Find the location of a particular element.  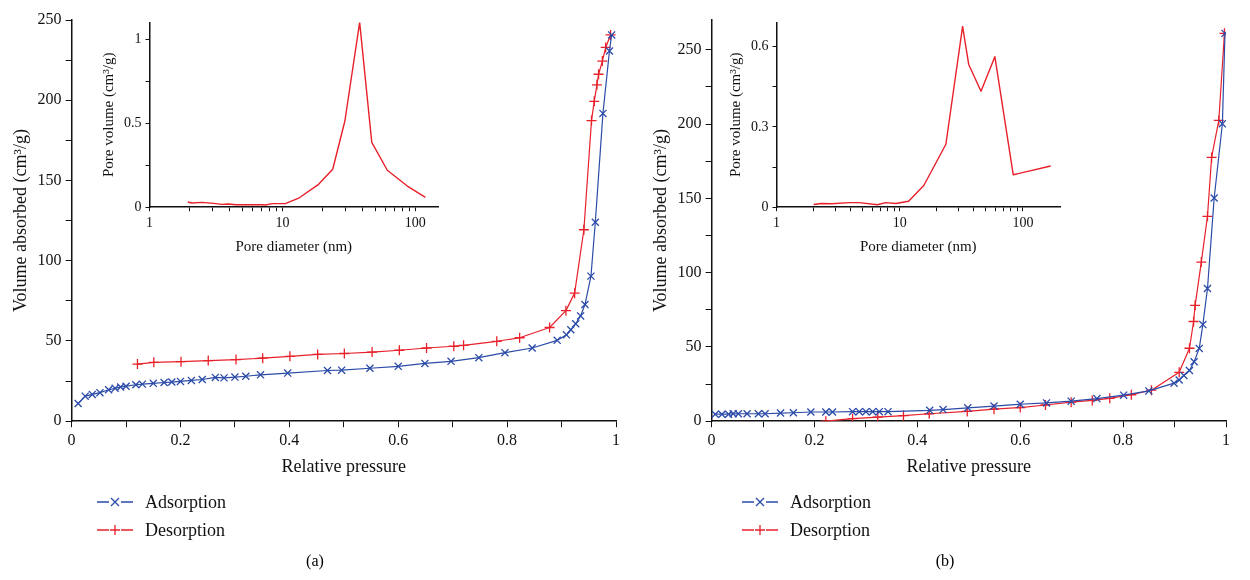

y-tick-label: 250 is located at coordinates (689, 48).